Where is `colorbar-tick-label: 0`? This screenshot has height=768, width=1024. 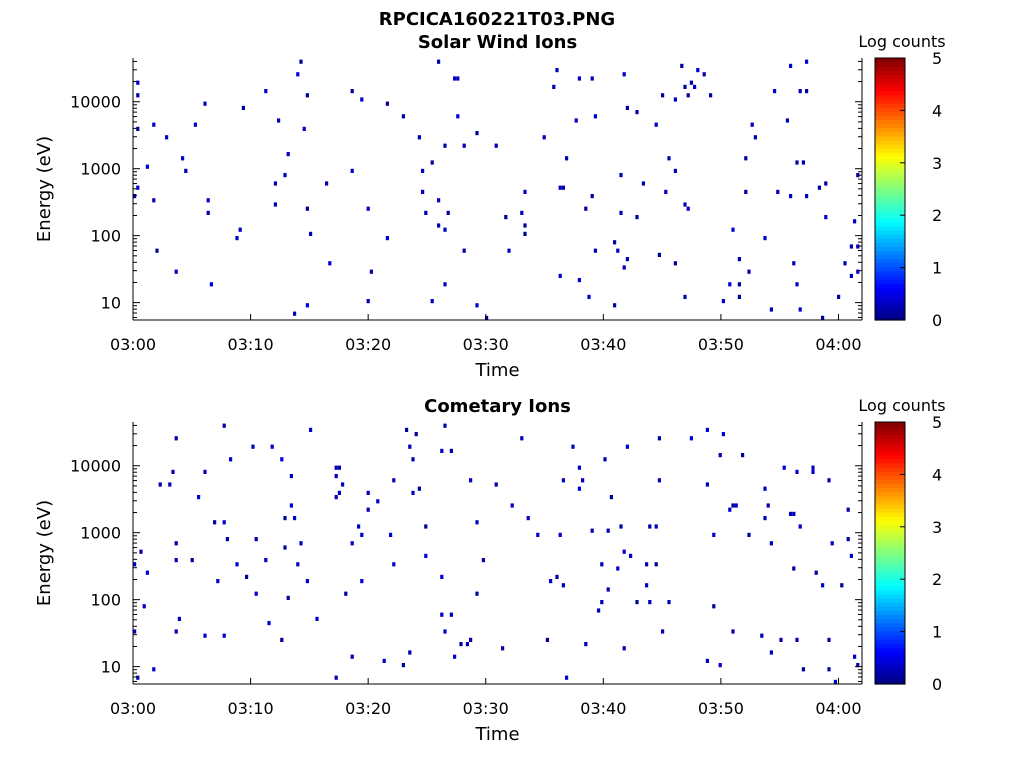 colorbar-tick-label: 0 is located at coordinates (937, 684).